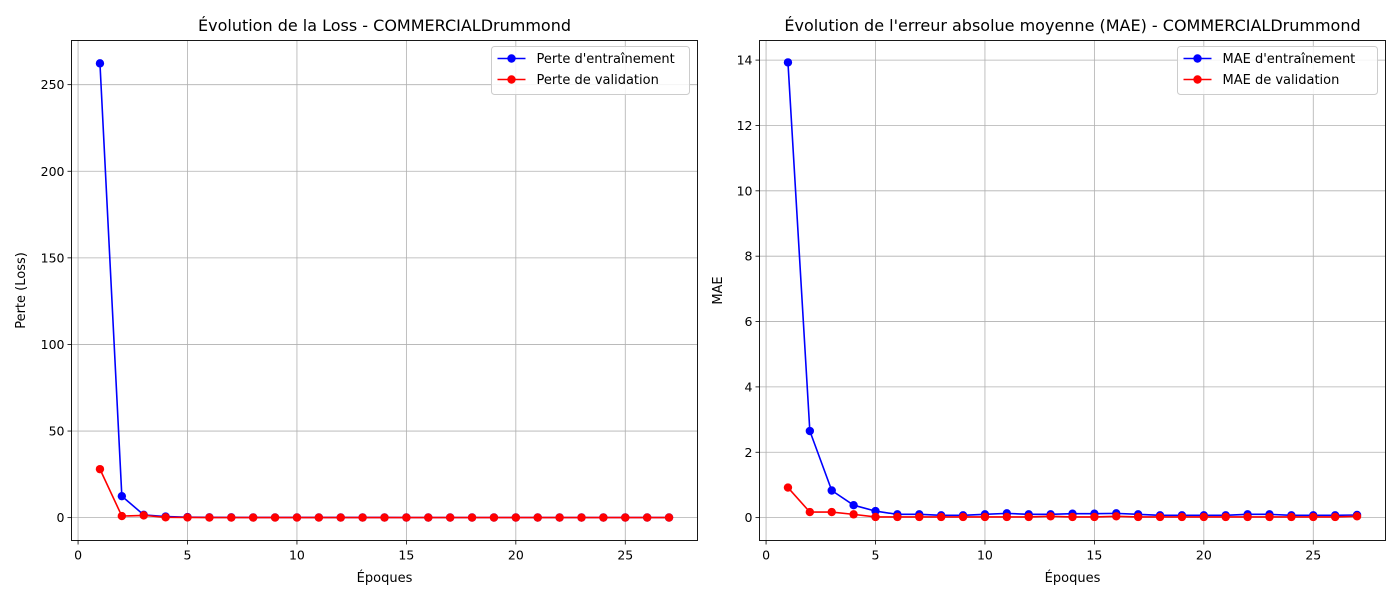 This screenshot has width=1400, height=600. Describe the element at coordinates (718, 290) in the screenshot. I see `y-axis-label: MAE` at that location.